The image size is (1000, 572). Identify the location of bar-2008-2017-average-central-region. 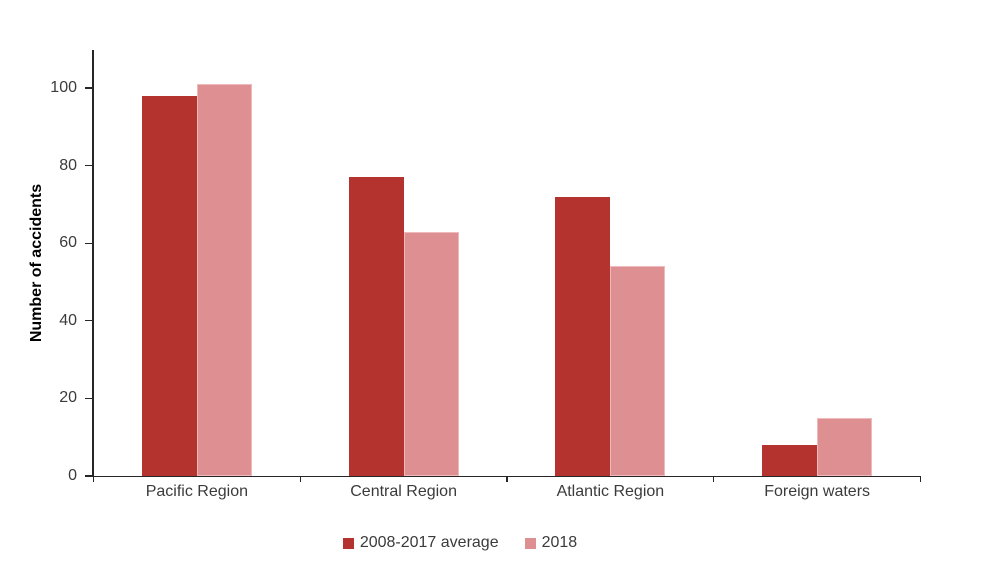
(376, 326).